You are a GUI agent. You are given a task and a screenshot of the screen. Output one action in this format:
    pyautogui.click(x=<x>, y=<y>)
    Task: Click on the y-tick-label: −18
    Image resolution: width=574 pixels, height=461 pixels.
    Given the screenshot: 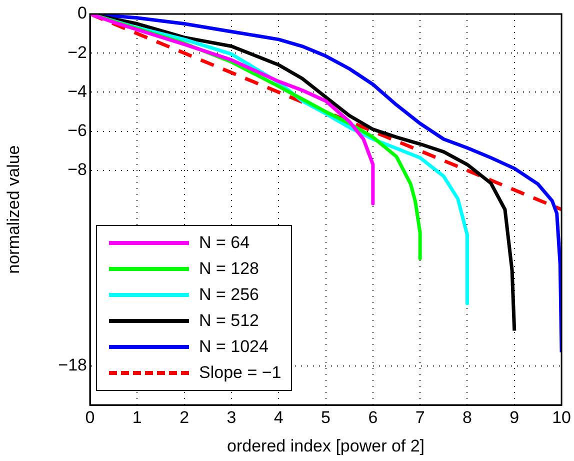 What is the action you would take?
    pyautogui.click(x=72, y=365)
    